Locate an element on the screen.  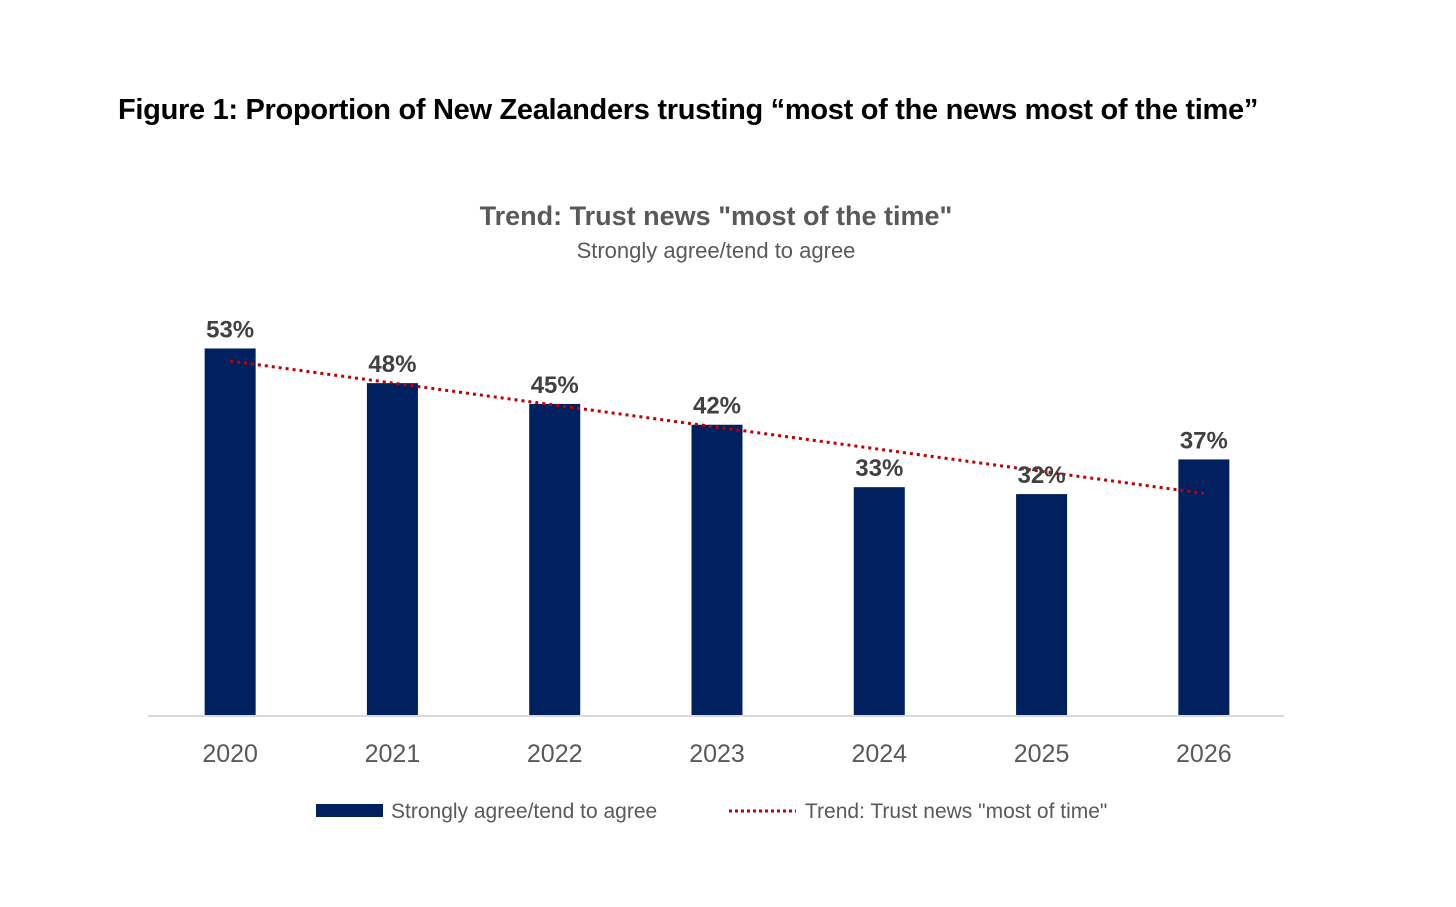
trendline-group is located at coordinates (717, 427).